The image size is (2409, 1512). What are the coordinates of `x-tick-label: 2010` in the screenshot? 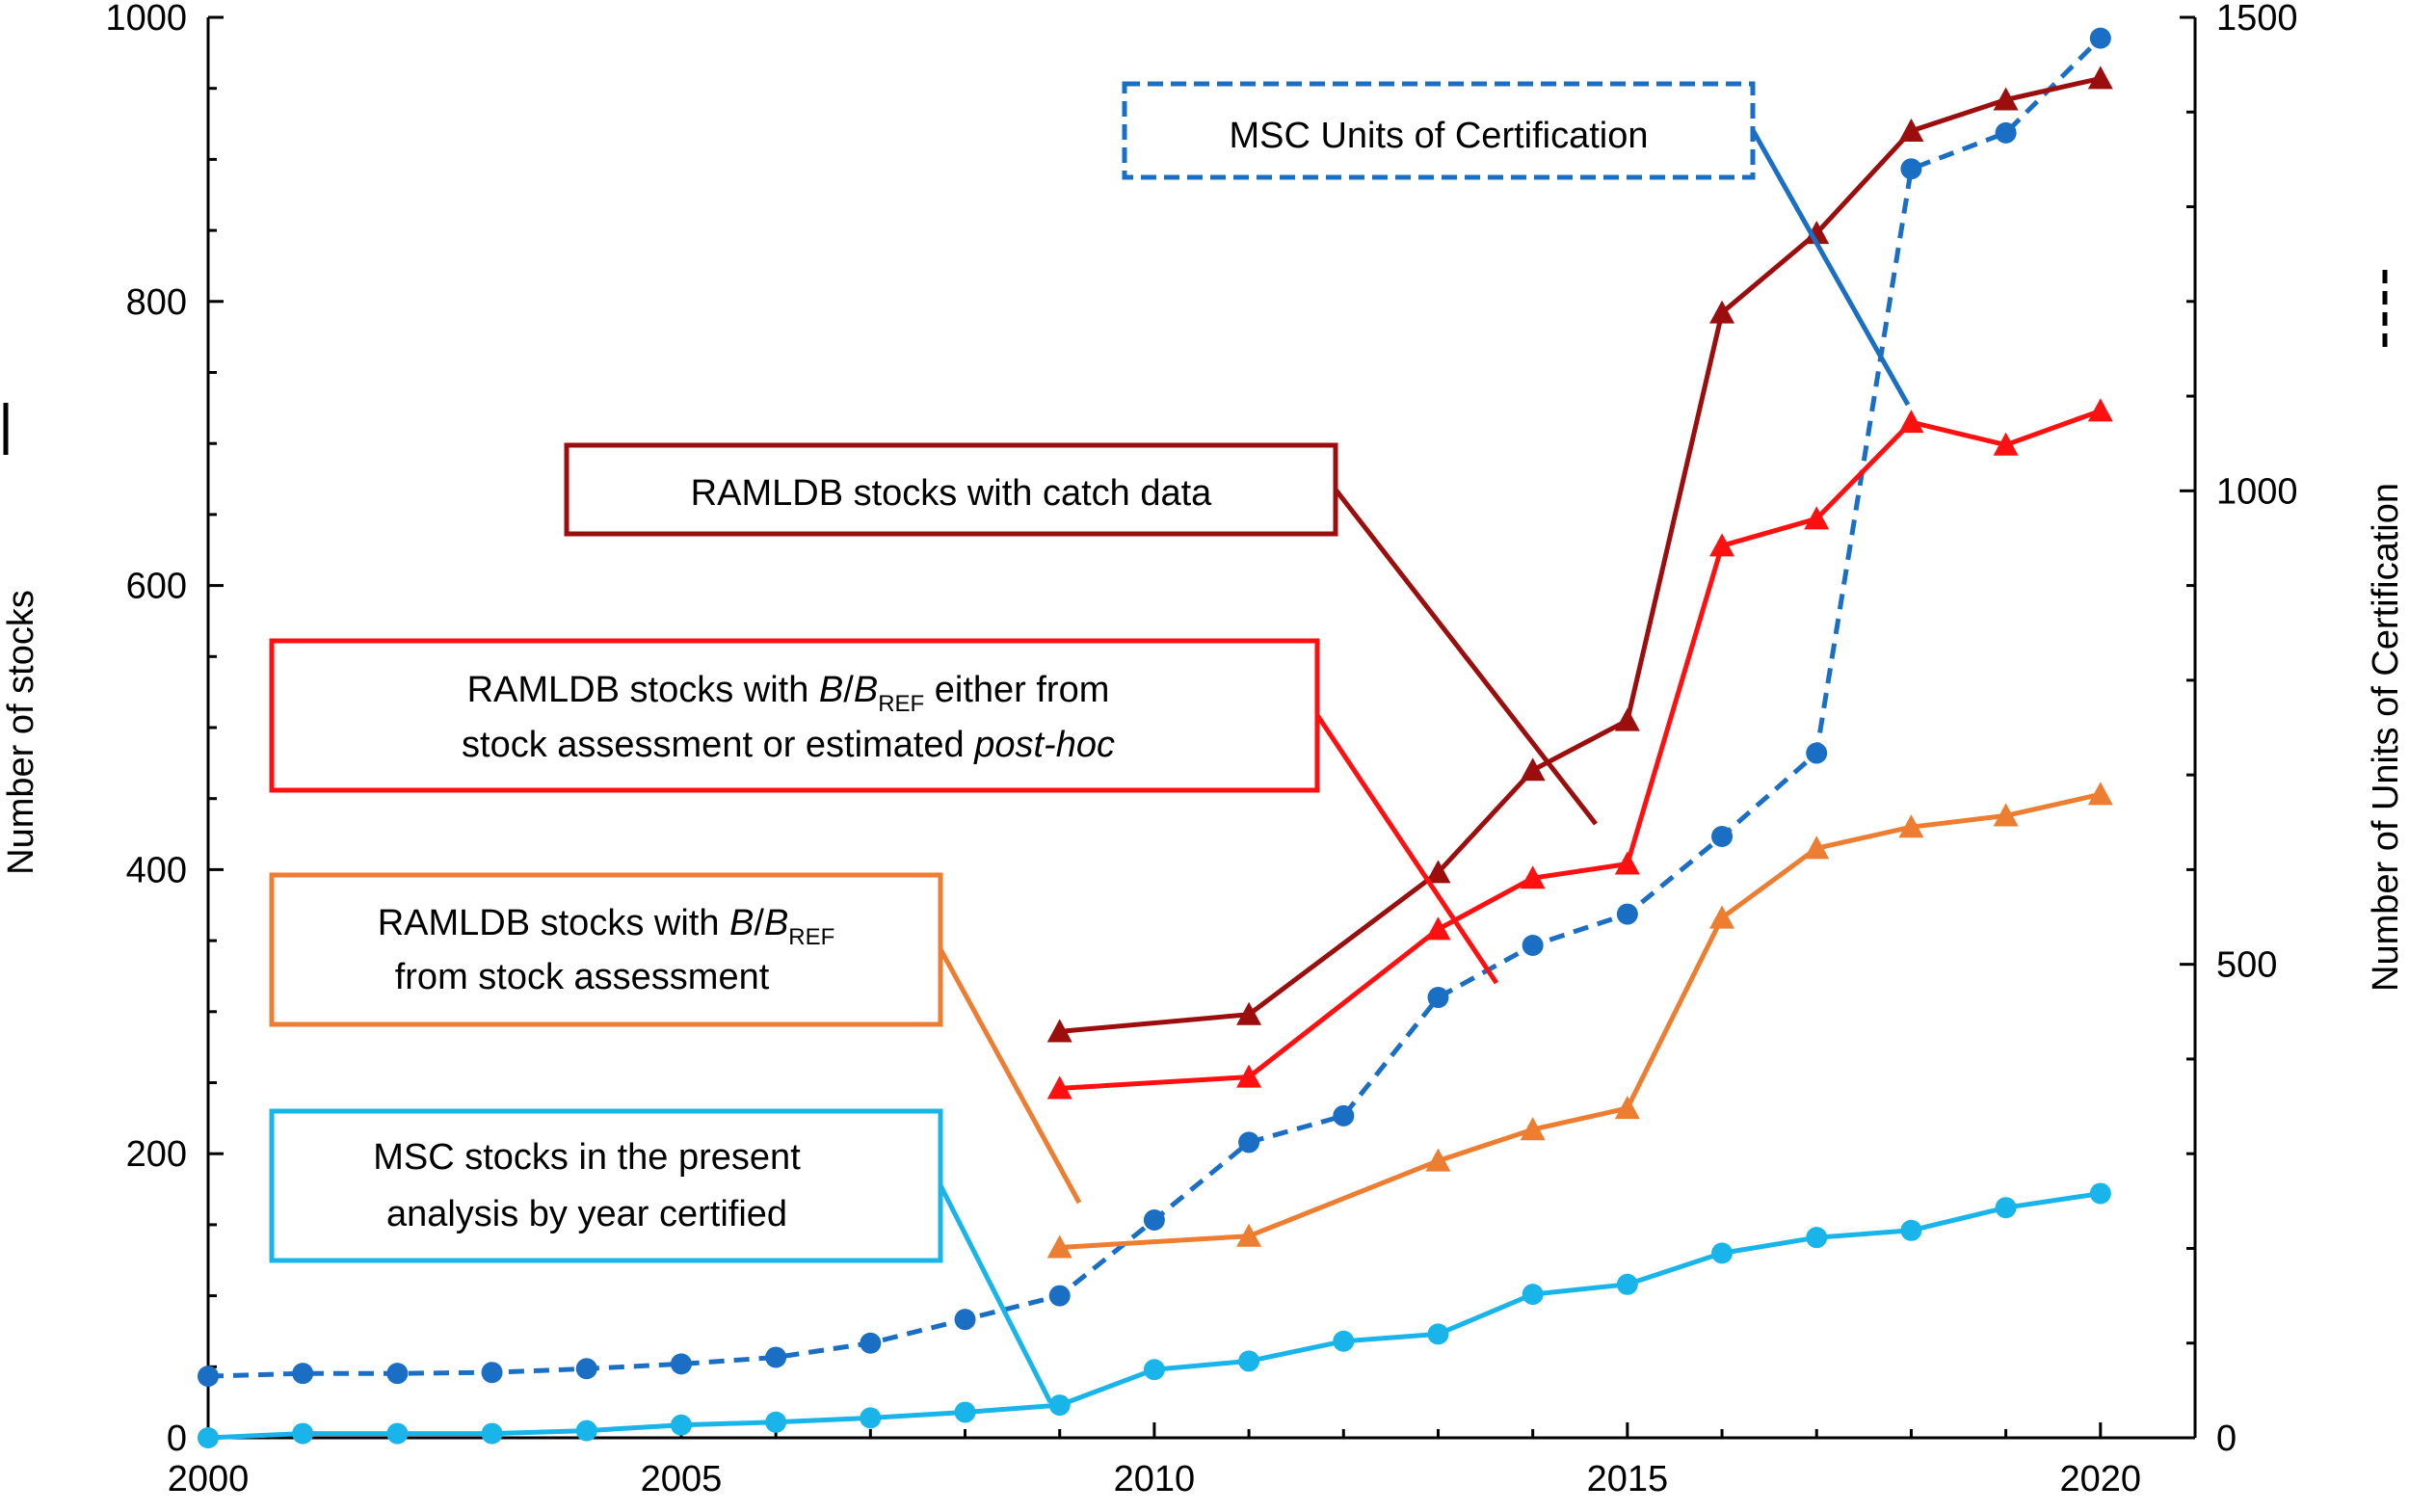 It's located at (1155, 1479).